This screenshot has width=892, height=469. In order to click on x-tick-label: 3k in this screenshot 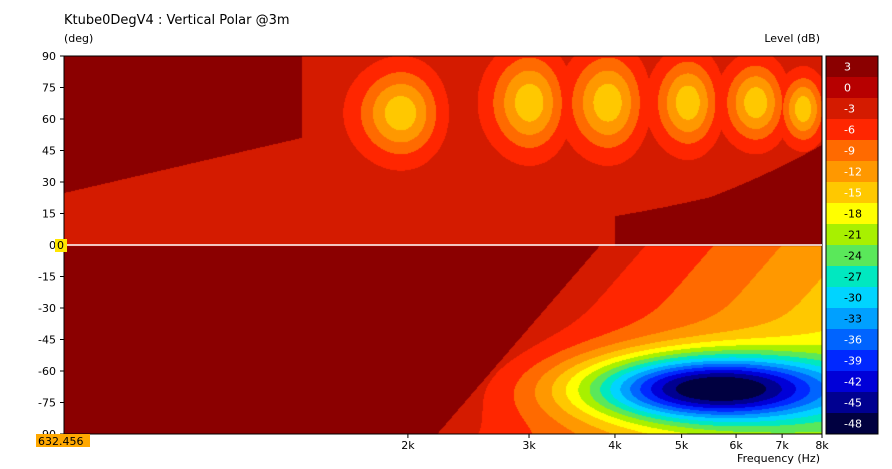, I will do `click(529, 445)`.